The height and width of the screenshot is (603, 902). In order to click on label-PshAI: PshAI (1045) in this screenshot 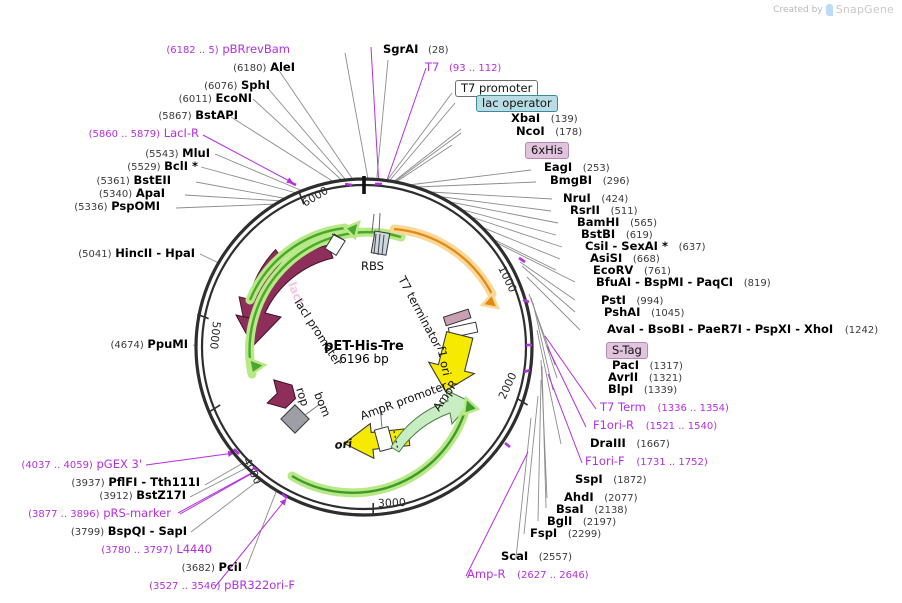, I will do `click(644, 312)`.